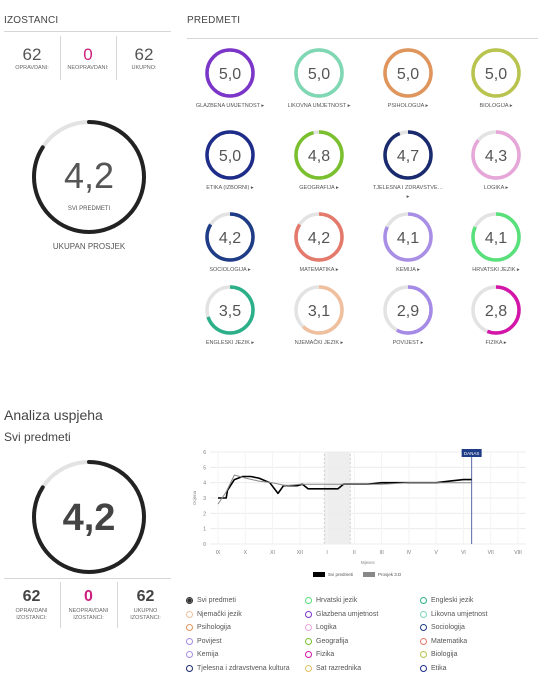 Image resolution: width=549 pixels, height=683 pixels. I want to click on analysis-stats-rule, so click(87, 578).